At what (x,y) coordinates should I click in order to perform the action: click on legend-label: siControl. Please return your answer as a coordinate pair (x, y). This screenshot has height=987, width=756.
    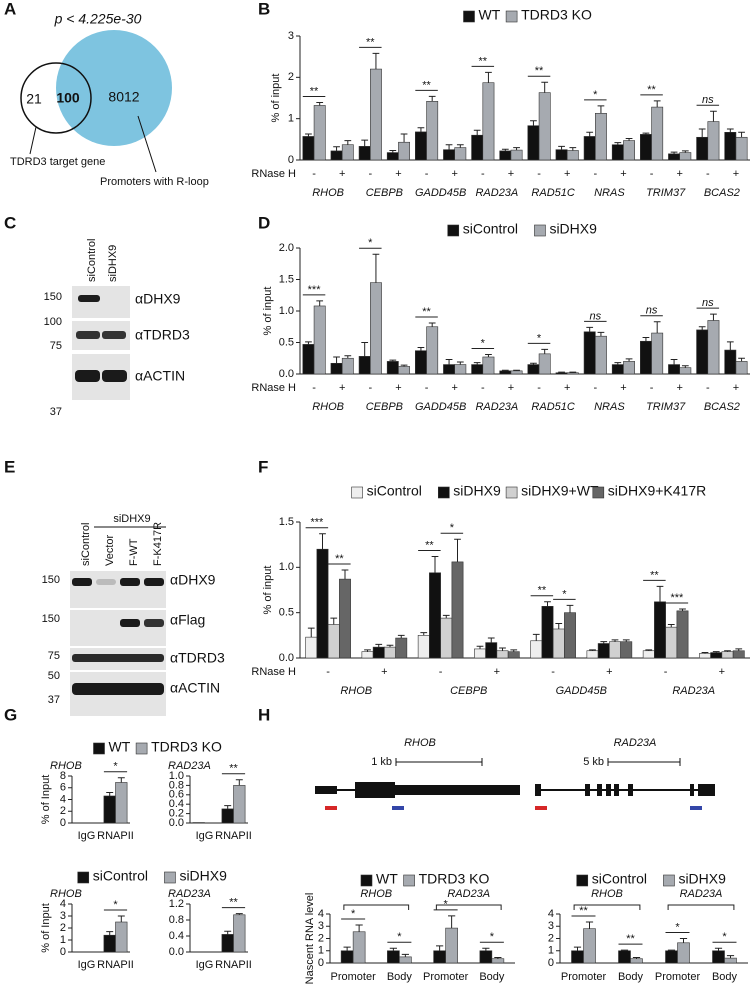
    Looking at the image, I should click on (120, 876).